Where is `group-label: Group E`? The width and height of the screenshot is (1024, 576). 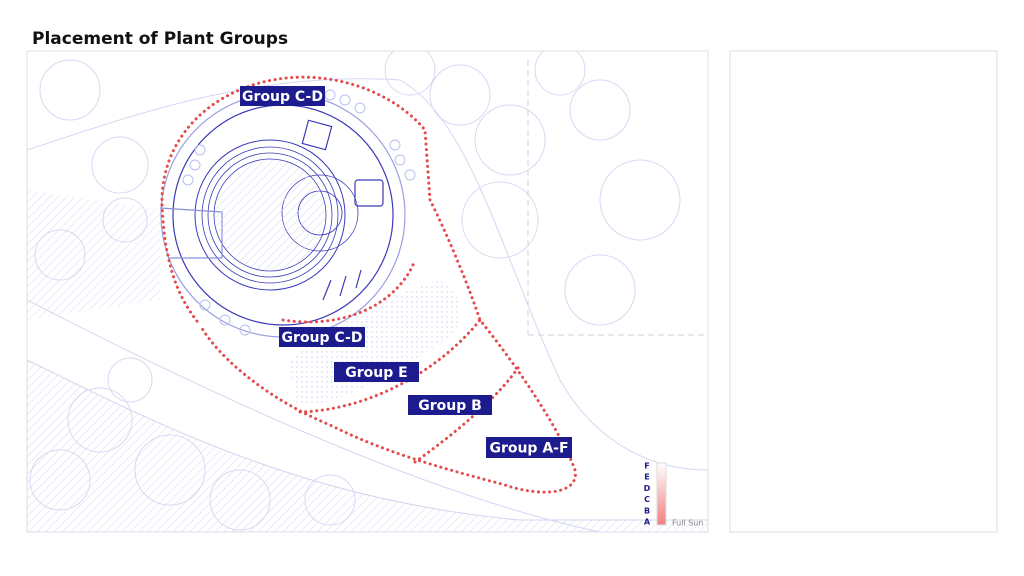 group-label: Group E is located at coordinates (376, 373).